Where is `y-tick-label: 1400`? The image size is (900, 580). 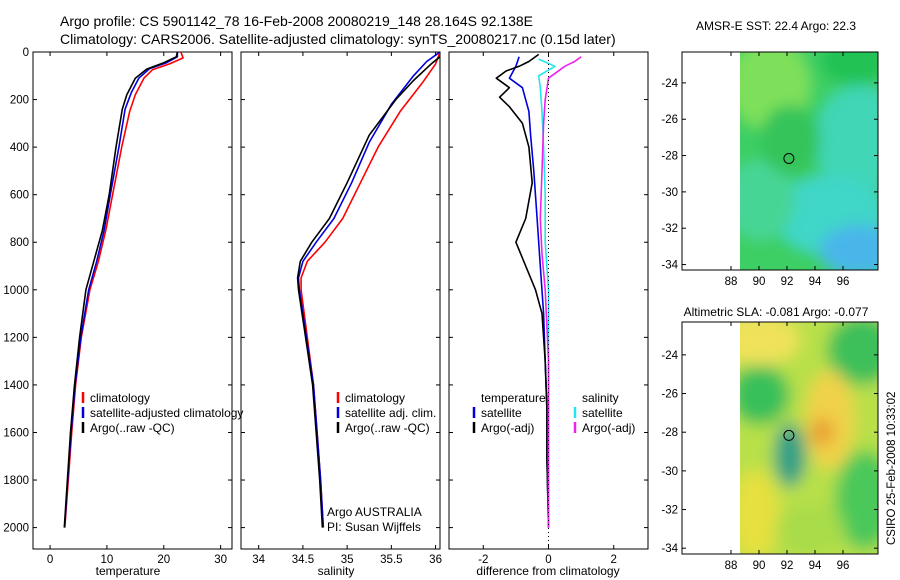
y-tick-label: 1400 is located at coordinates (16, 386).